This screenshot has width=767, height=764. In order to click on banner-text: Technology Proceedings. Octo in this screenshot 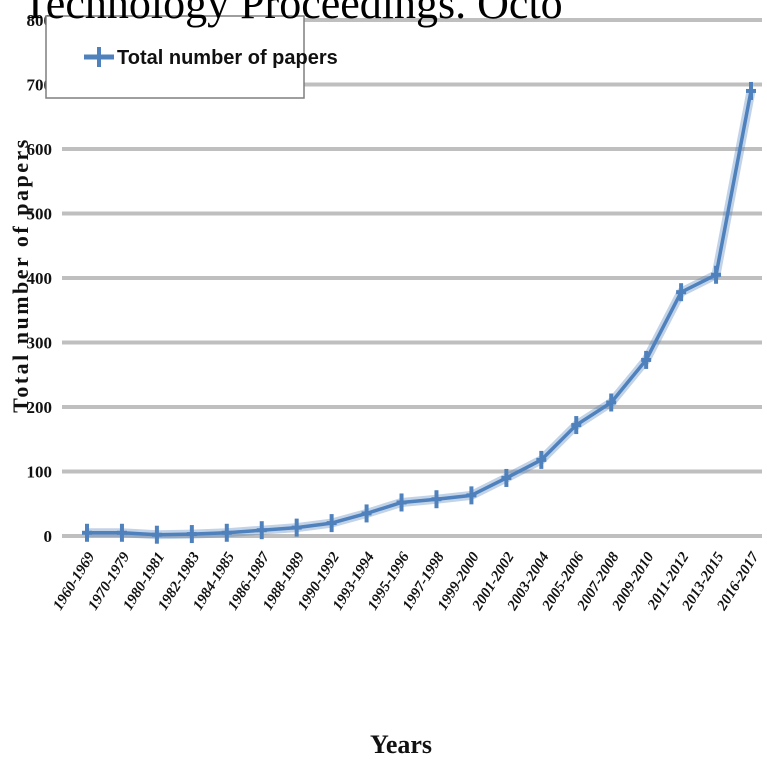, I will do `click(292, 14)`.